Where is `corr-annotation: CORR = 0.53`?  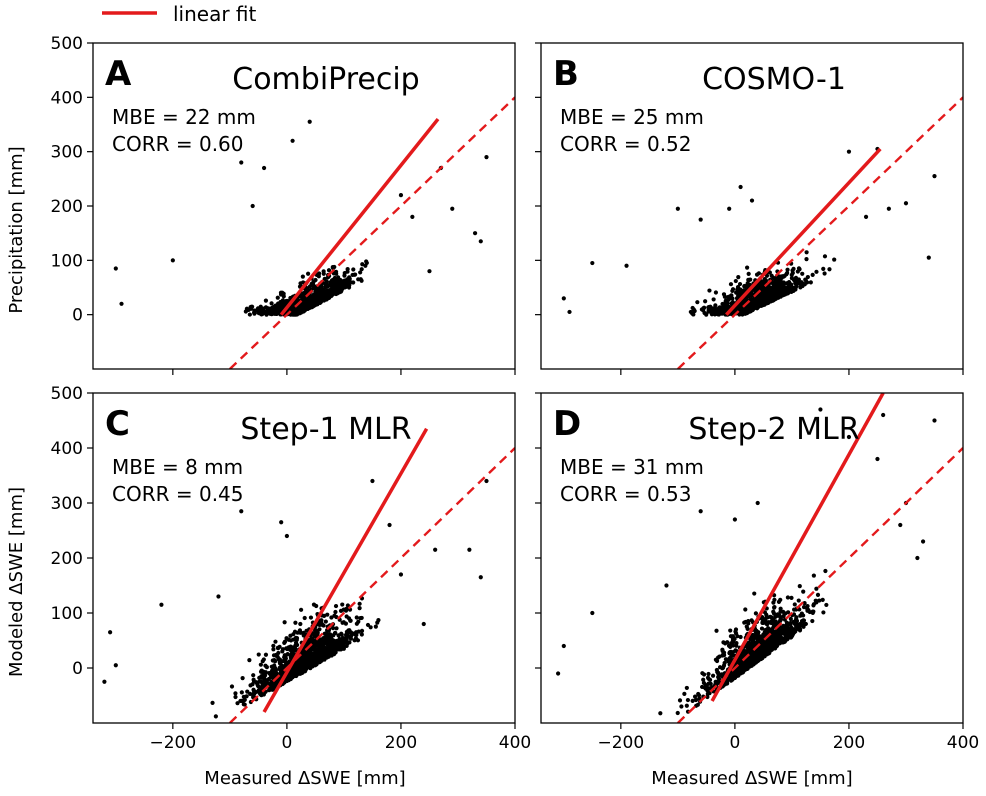
corr-annotation: CORR = 0.53 is located at coordinates (626, 494).